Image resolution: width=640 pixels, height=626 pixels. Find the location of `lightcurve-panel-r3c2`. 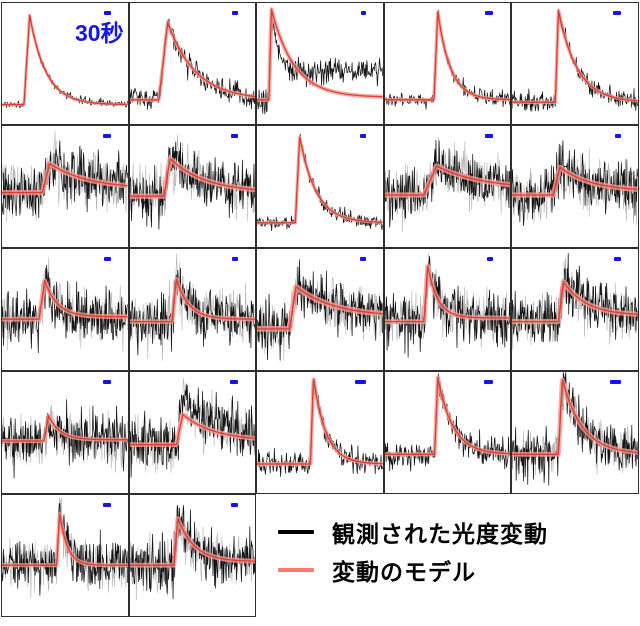

lightcurve-panel-r3c2 is located at coordinates (192, 309).